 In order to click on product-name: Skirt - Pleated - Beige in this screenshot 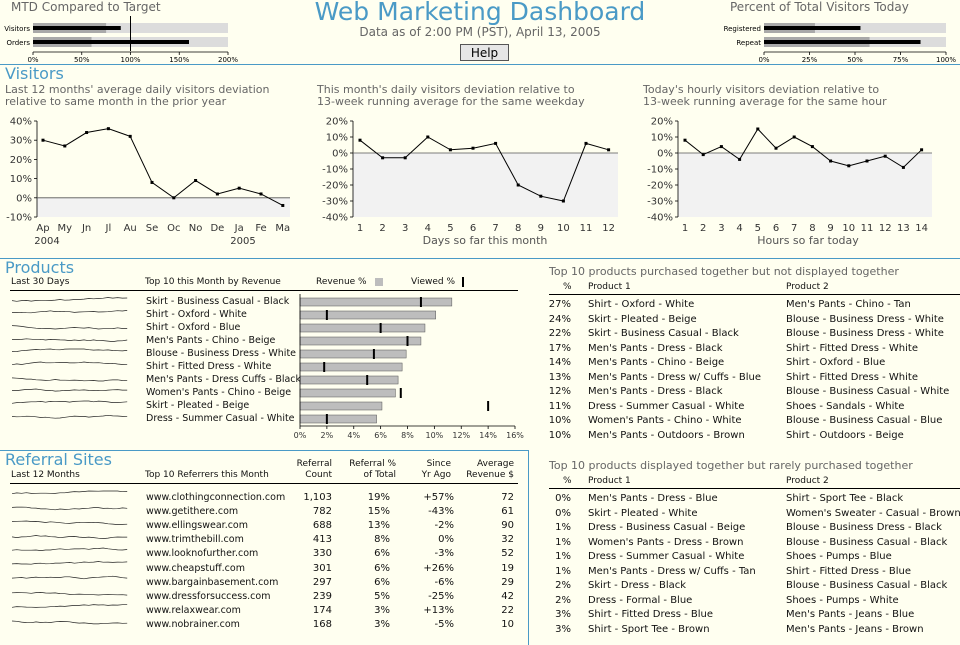, I will do `click(198, 405)`.